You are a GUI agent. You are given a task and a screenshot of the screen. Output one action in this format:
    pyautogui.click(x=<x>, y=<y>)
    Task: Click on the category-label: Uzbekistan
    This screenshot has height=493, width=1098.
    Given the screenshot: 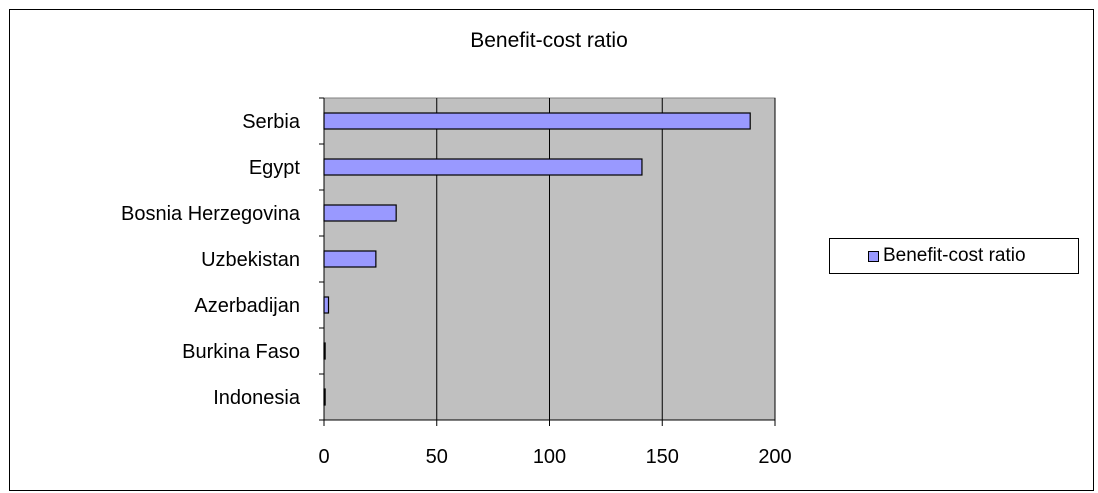 What is the action you would take?
    pyautogui.click(x=250, y=260)
    